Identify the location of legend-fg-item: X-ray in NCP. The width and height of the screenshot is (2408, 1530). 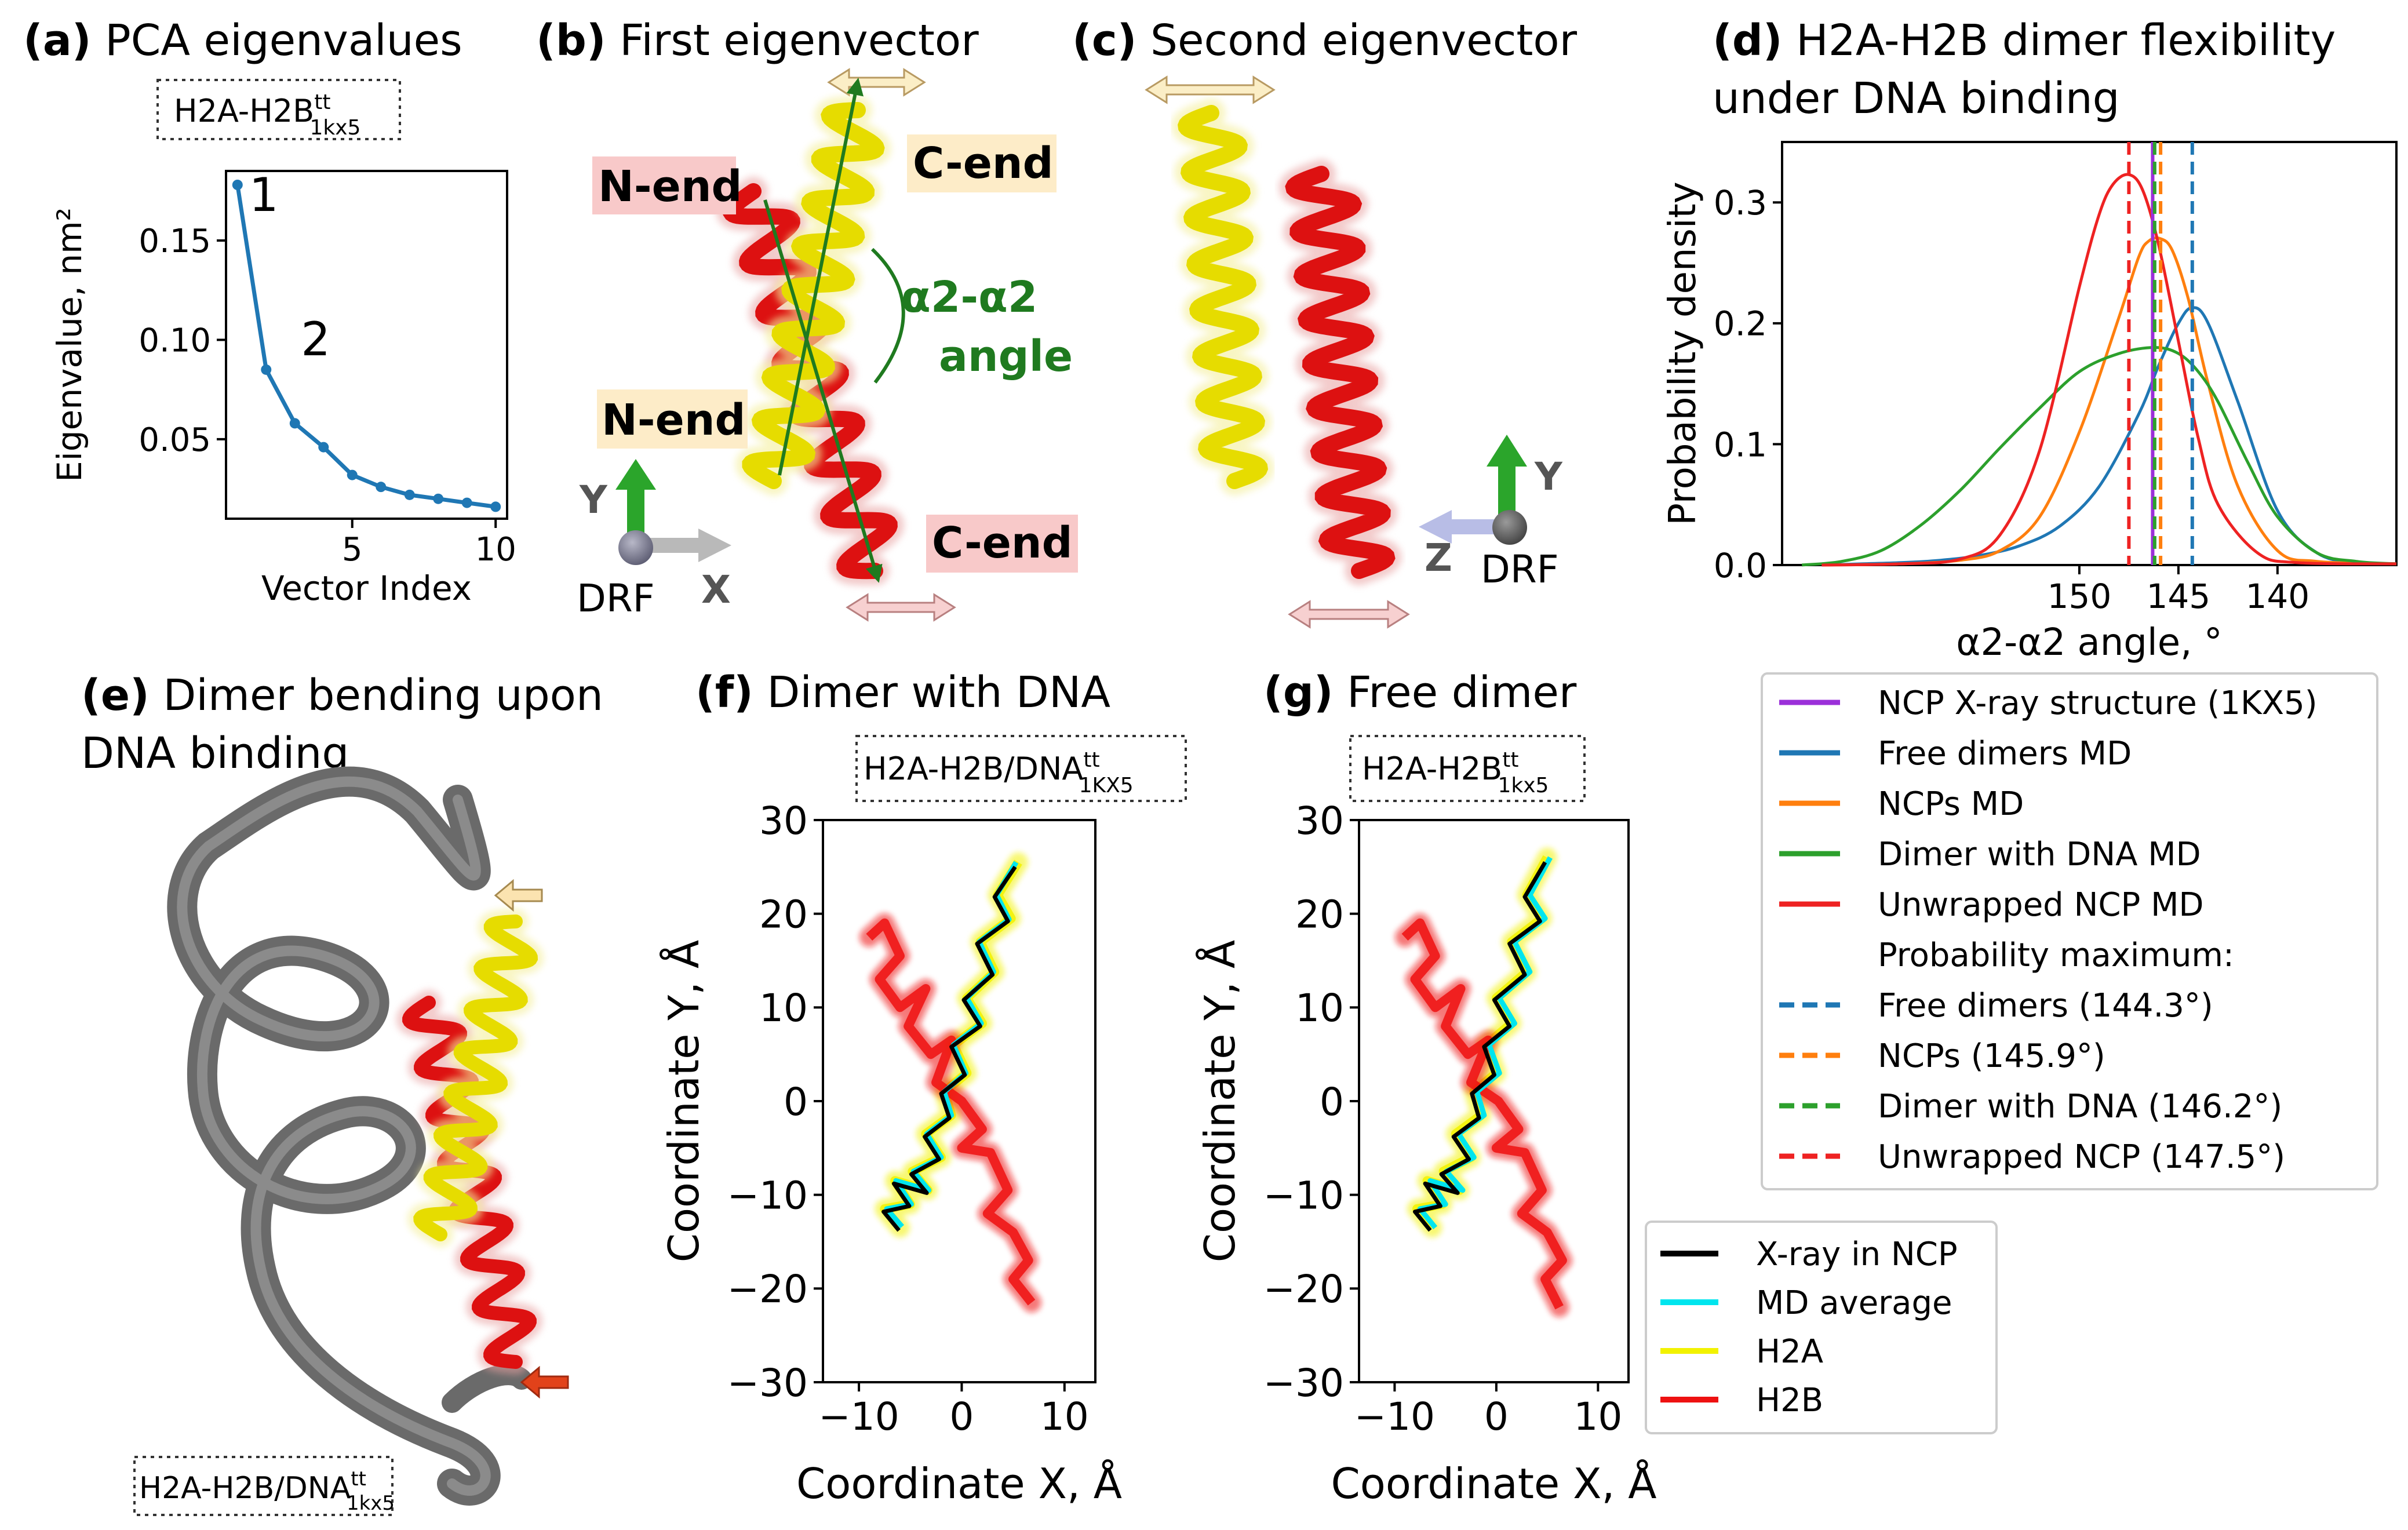
(1857, 1254).